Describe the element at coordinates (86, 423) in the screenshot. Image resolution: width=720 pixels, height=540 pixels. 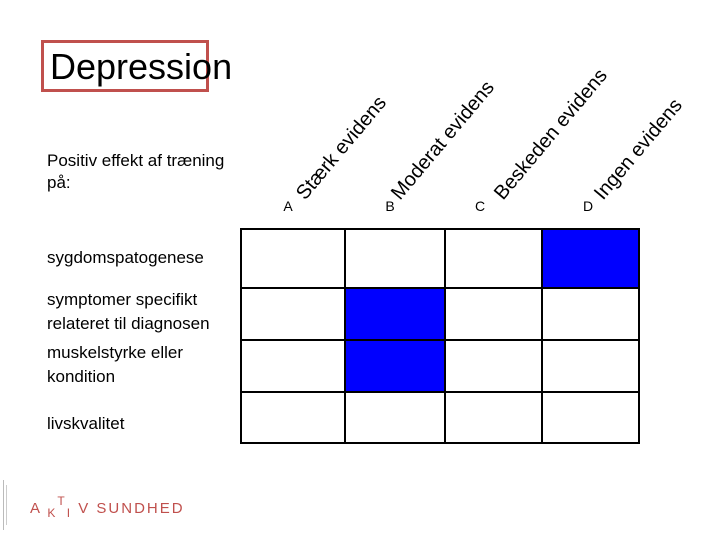
I see `row-label-4: livskvalitet` at that location.